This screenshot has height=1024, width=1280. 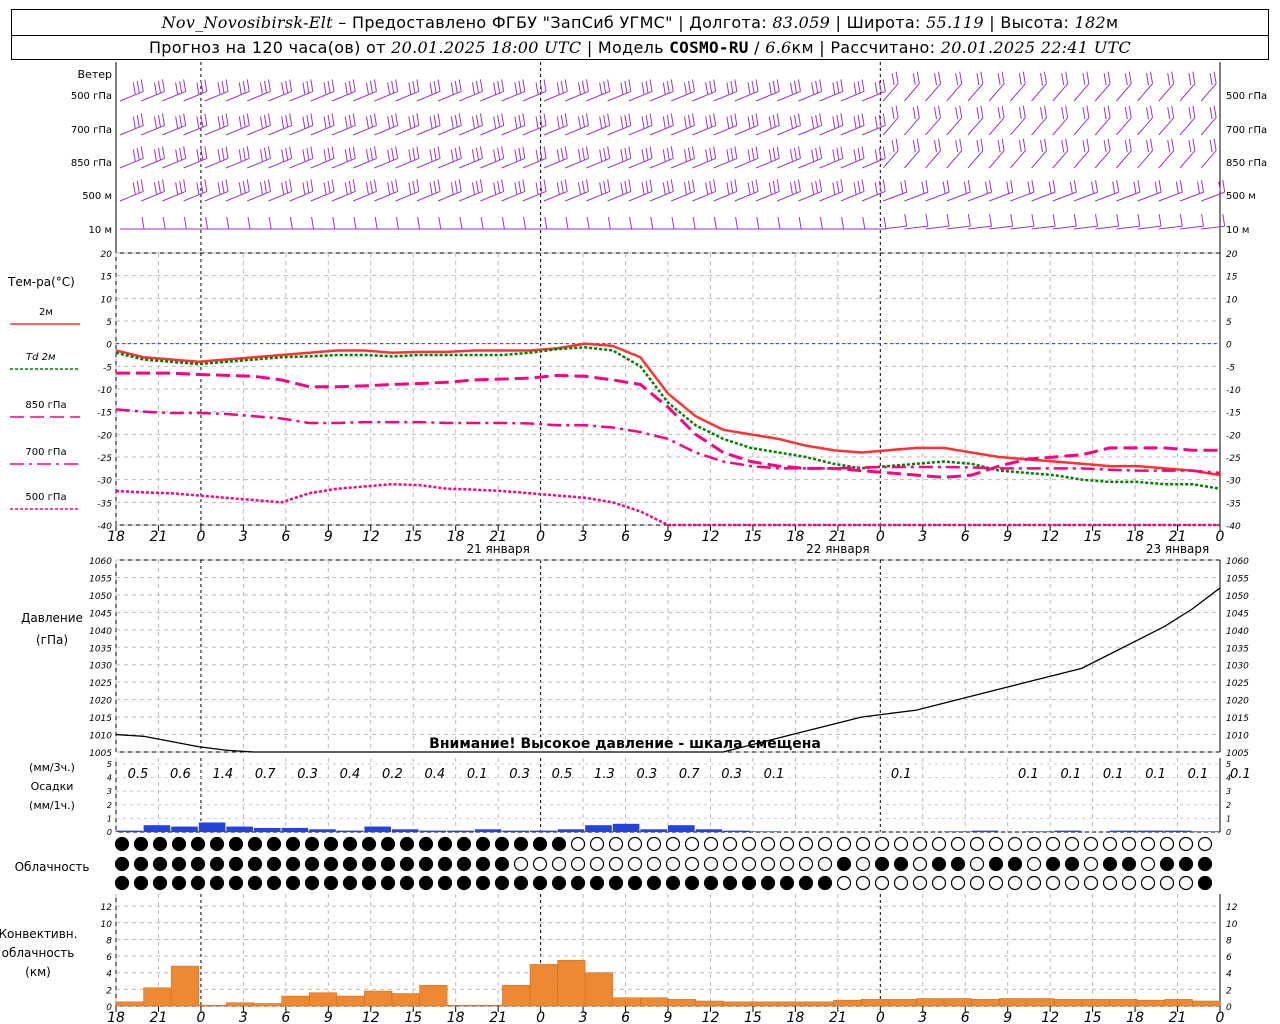 I want to click on pressure-tick-label: 1005, so click(x=100, y=754).